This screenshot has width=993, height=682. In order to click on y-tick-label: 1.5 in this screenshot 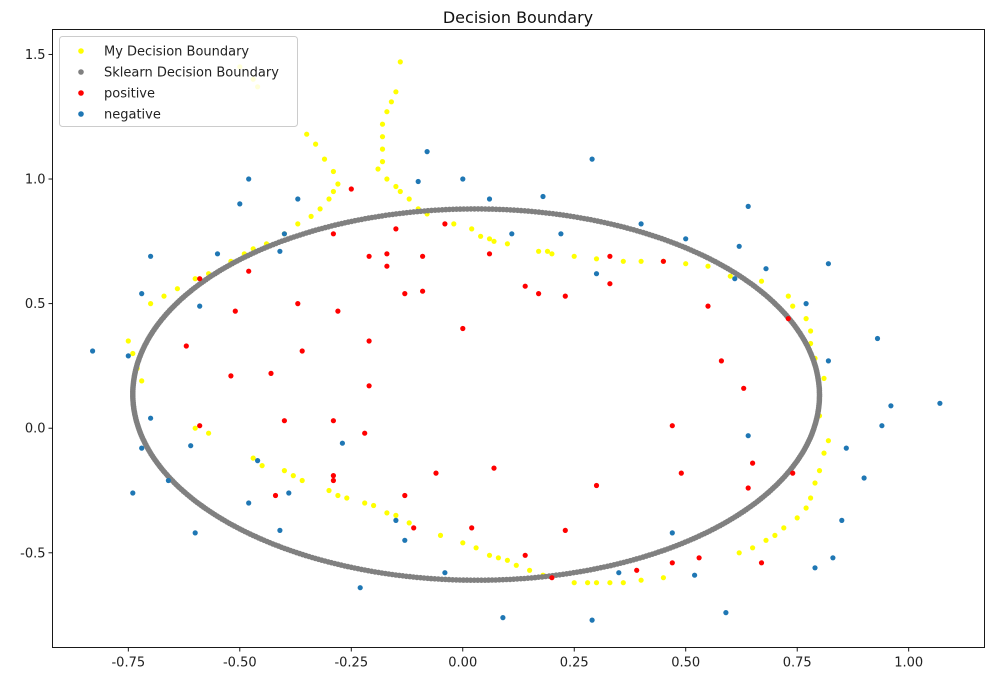, I will do `click(35, 55)`.